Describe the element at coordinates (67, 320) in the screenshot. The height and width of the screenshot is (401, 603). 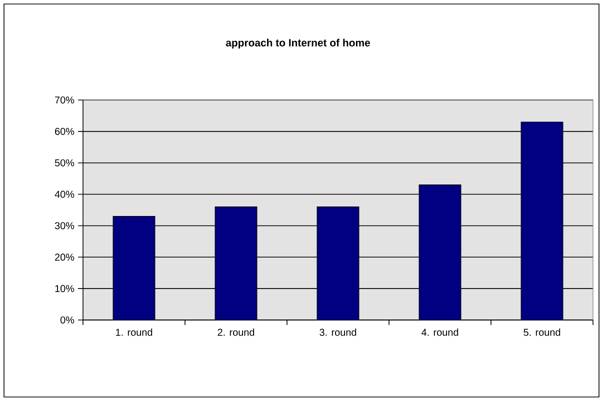
I see `y-tick-label: 0%` at that location.